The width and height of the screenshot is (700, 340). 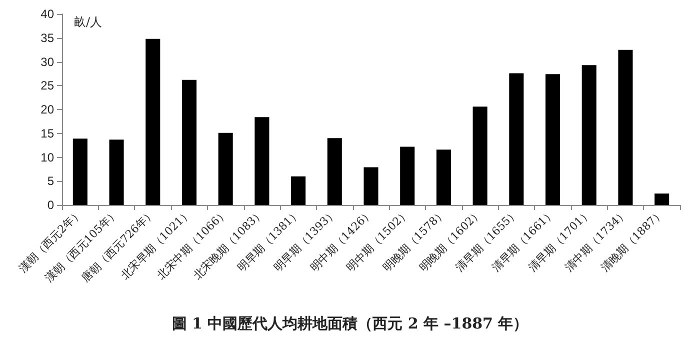 What do you see at coordinates (47, 109) in the screenshot?
I see `y-tick-label: 20` at bounding box center [47, 109].